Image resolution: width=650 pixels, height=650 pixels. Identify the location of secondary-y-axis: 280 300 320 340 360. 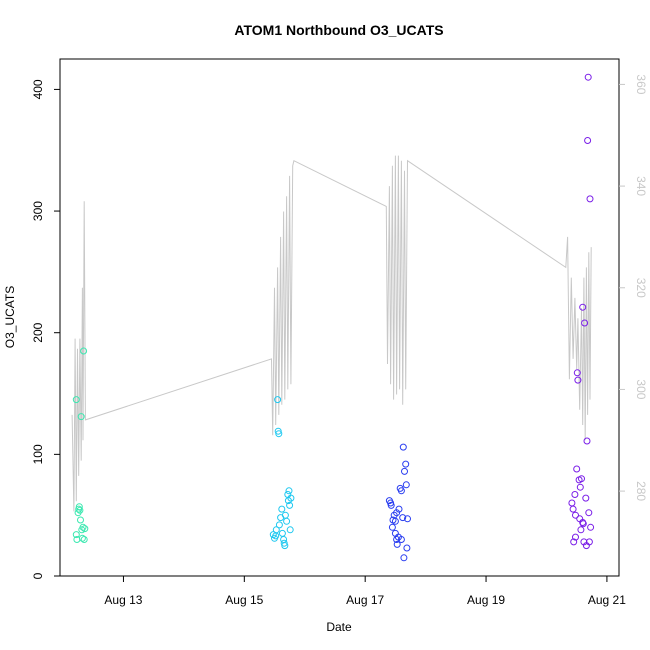
(633, 287).